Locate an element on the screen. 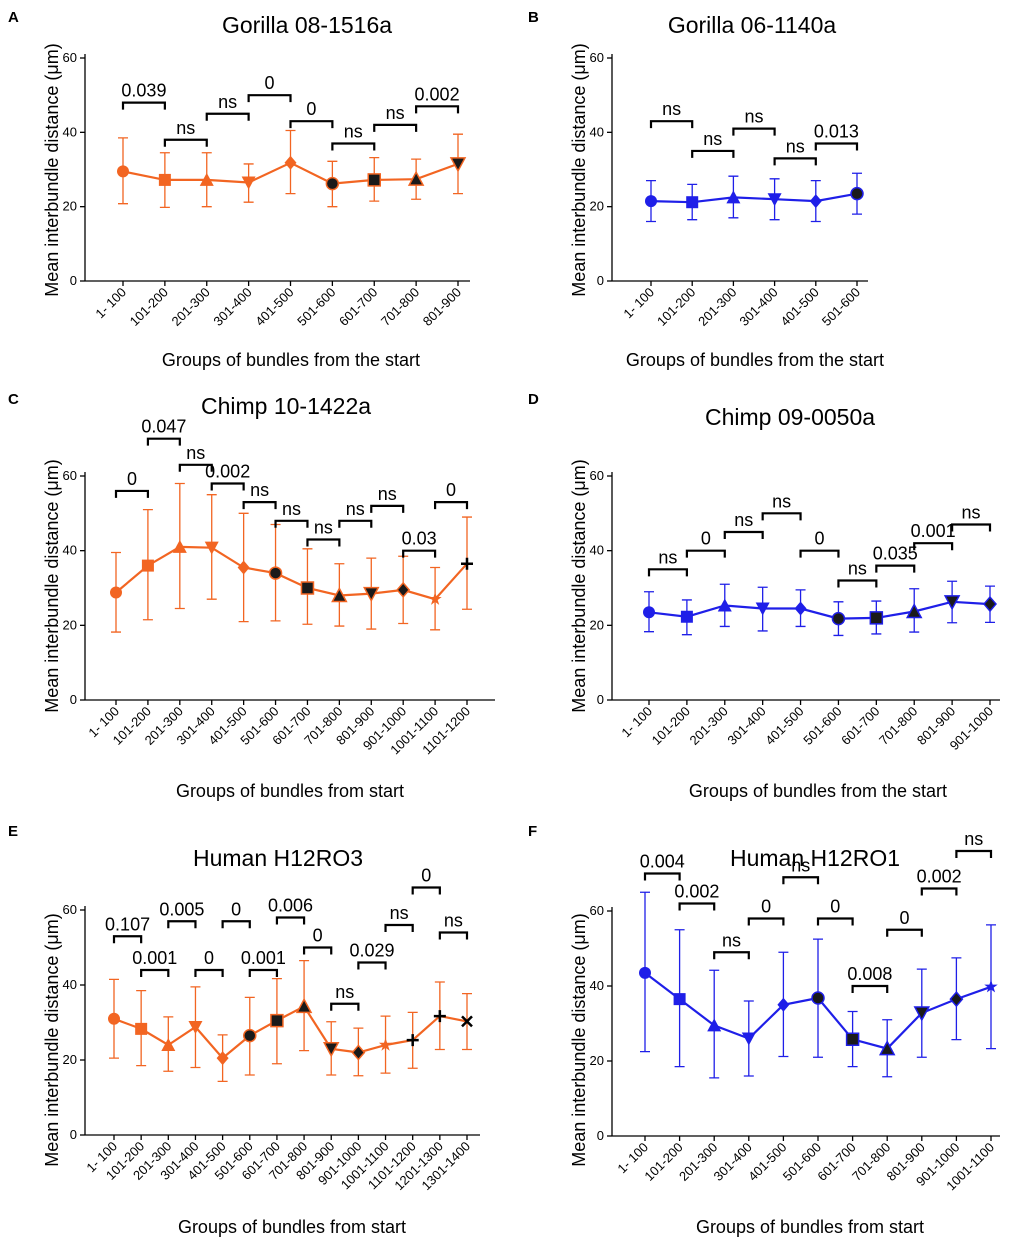 This screenshot has width=1021, height=1245. significance-label: 0.039 is located at coordinates (143, 91).